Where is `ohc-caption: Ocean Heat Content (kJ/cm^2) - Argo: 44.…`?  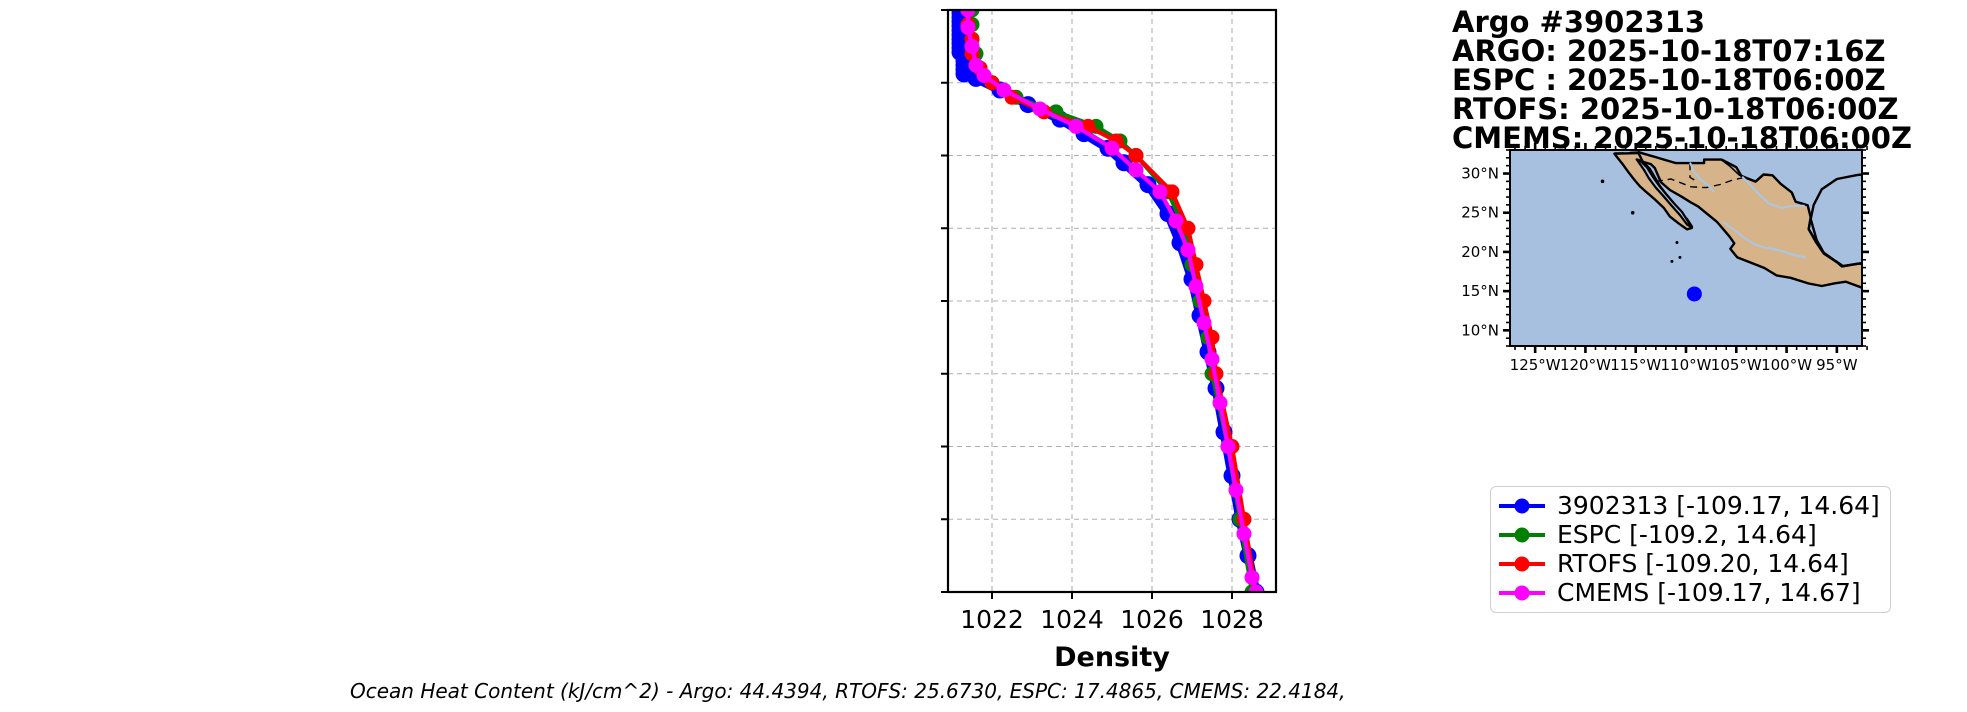
ohc-caption: Ocean Heat Content (kJ/cm^2) - Argo: 44.… is located at coordinates (848, 691).